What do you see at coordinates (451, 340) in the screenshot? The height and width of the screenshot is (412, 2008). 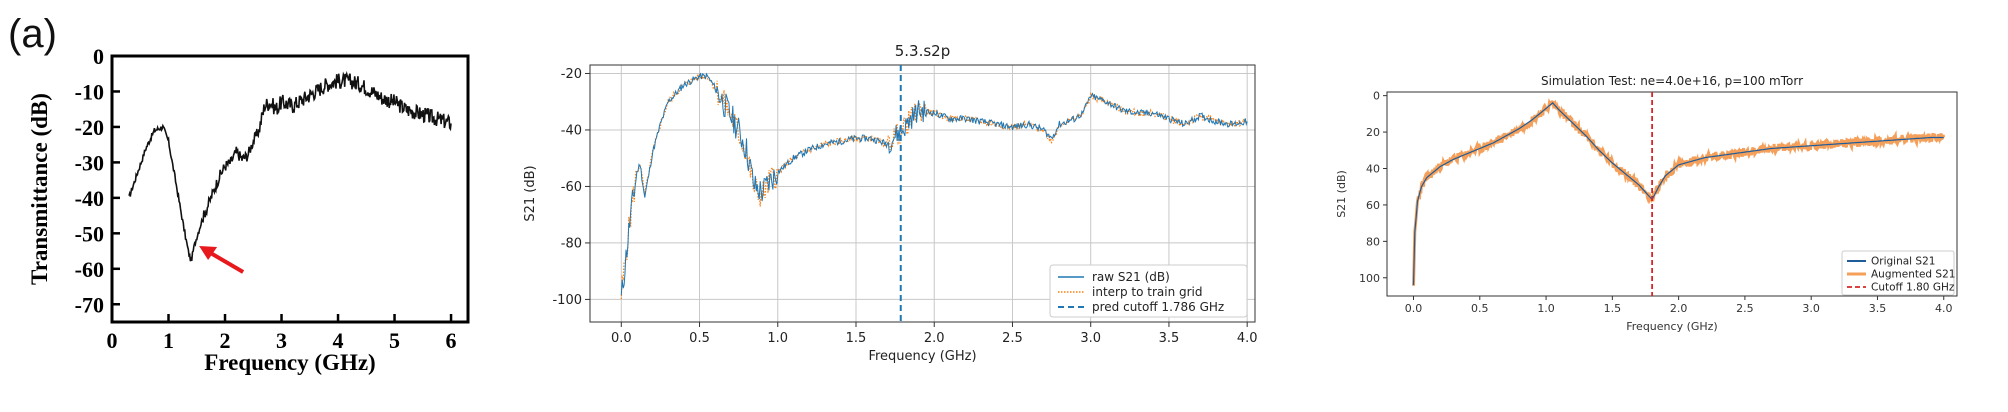 I see `chart-1-xtick-label: 6` at bounding box center [451, 340].